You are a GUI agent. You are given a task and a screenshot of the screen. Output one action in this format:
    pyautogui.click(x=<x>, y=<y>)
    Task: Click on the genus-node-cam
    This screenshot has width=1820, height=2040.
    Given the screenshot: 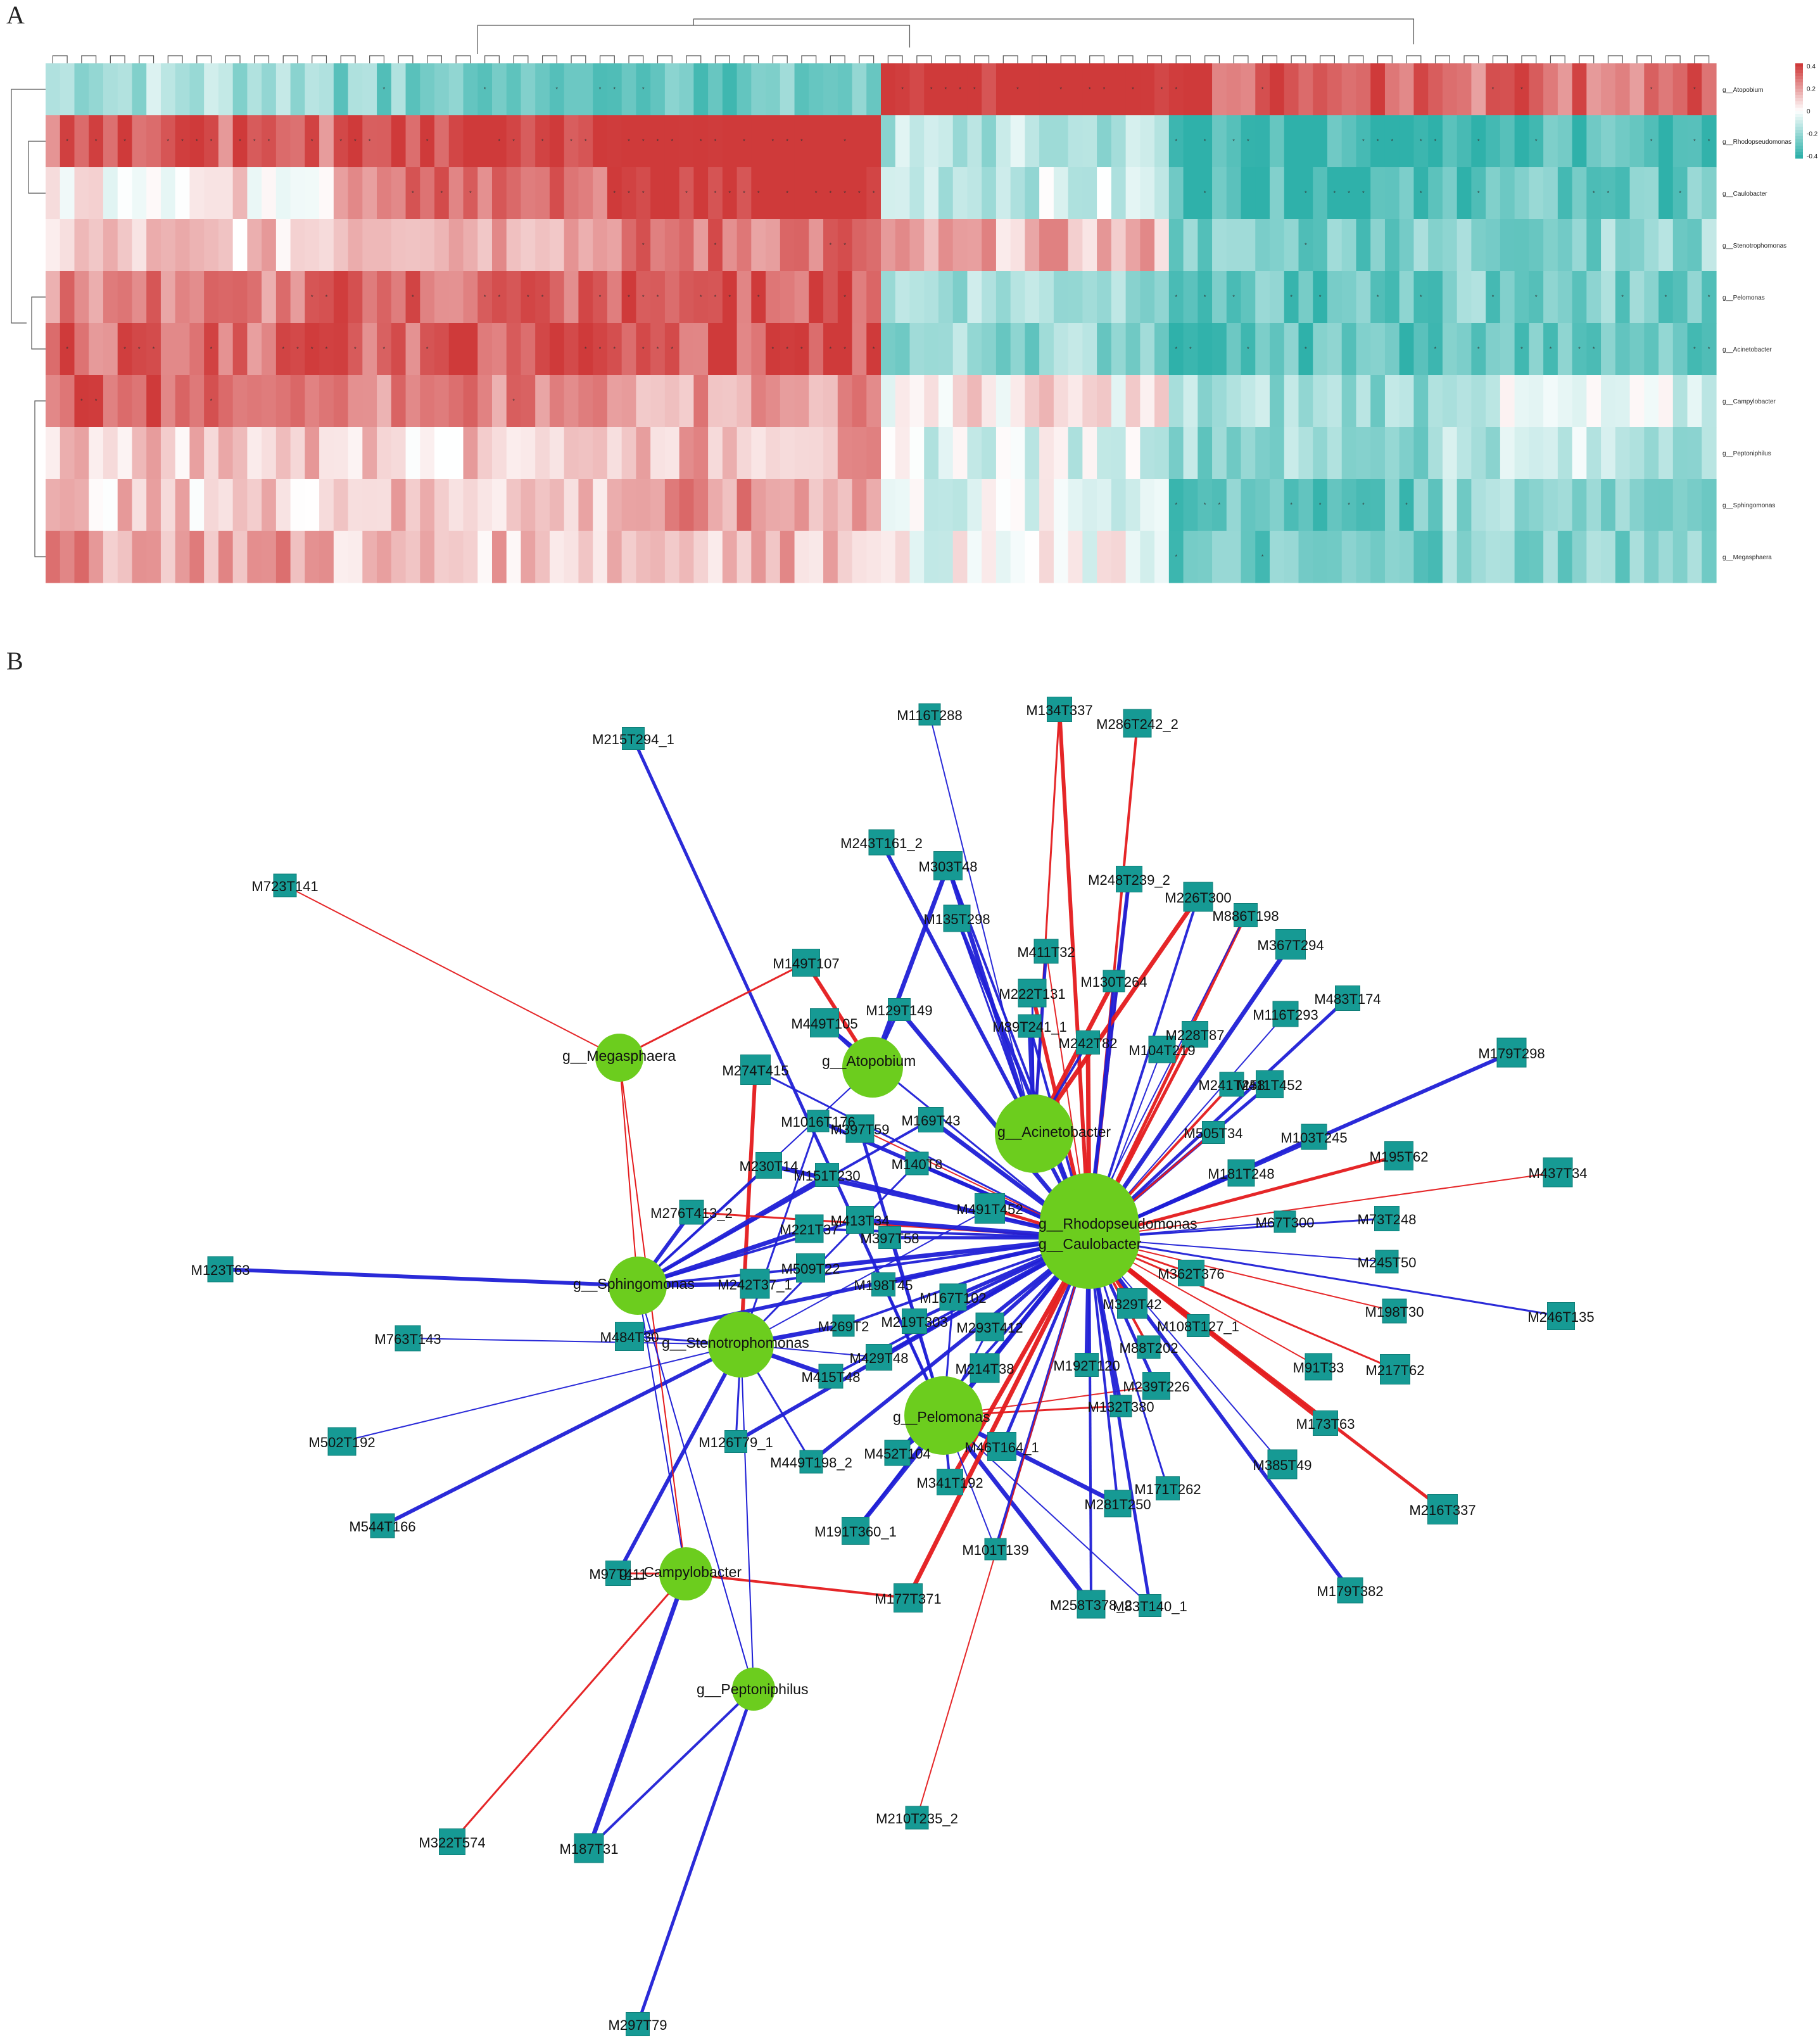 What is the action you would take?
    pyautogui.click(x=685, y=1574)
    